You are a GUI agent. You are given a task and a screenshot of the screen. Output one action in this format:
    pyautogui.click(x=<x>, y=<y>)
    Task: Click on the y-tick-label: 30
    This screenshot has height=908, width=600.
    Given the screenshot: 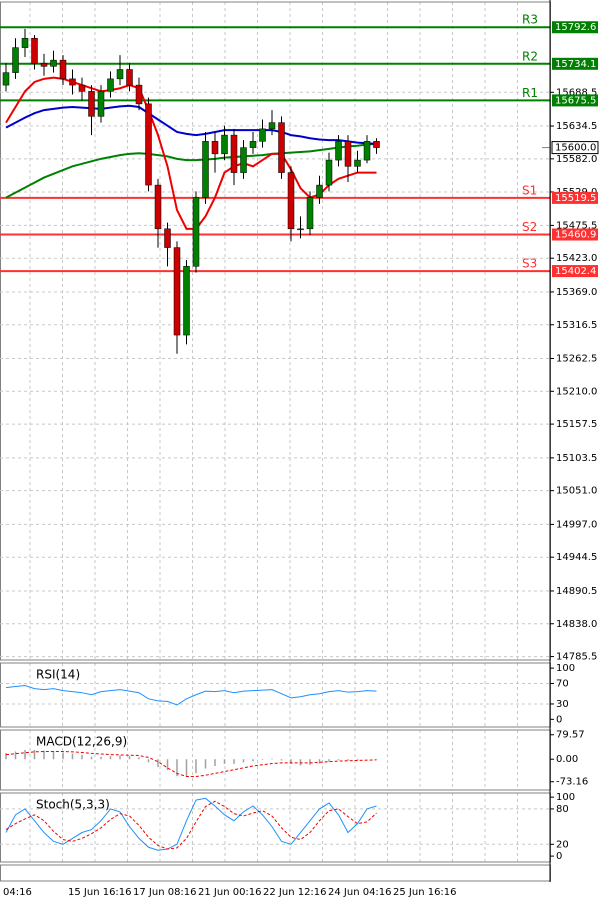 What is the action you would take?
    pyautogui.click(x=562, y=704)
    